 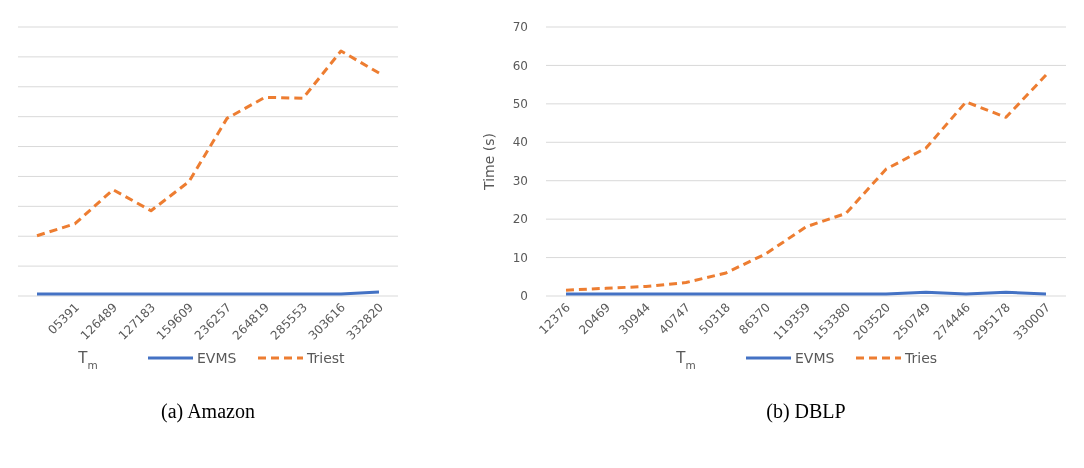 I want to click on legend-label: Triest, so click(x=326, y=357).